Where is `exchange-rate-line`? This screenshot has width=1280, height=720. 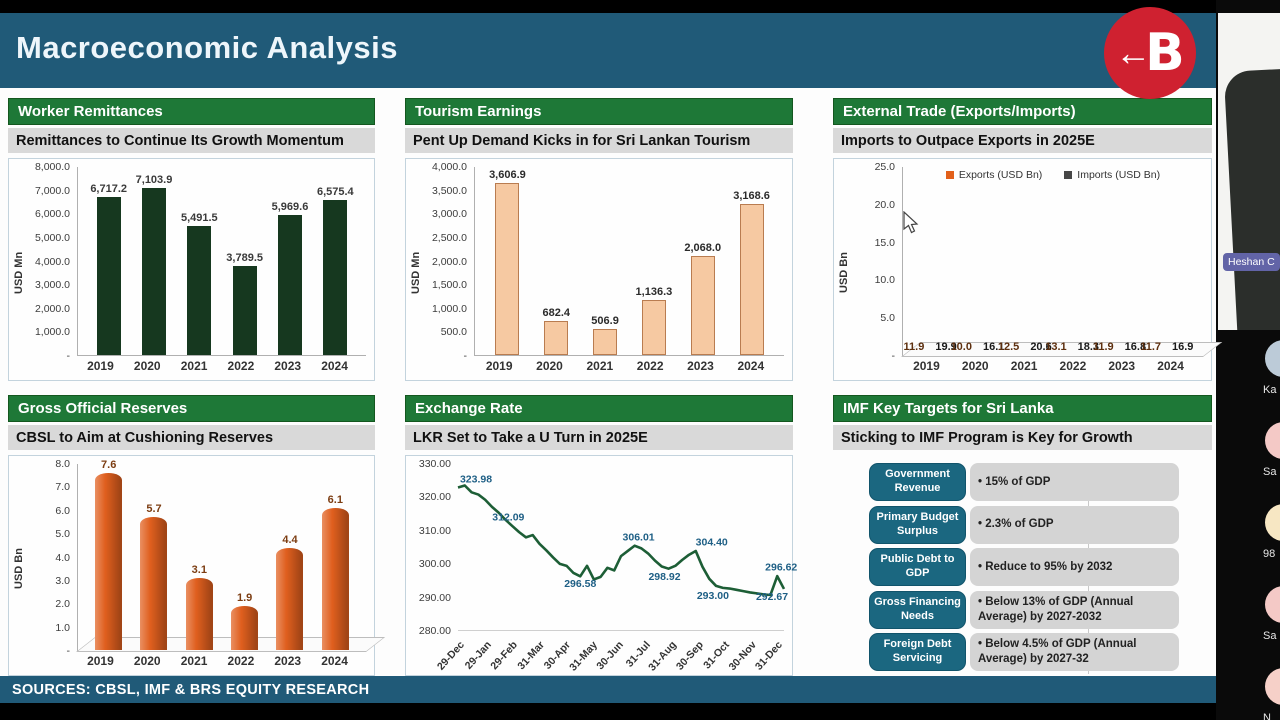
exchange-rate-line is located at coordinates (621, 540).